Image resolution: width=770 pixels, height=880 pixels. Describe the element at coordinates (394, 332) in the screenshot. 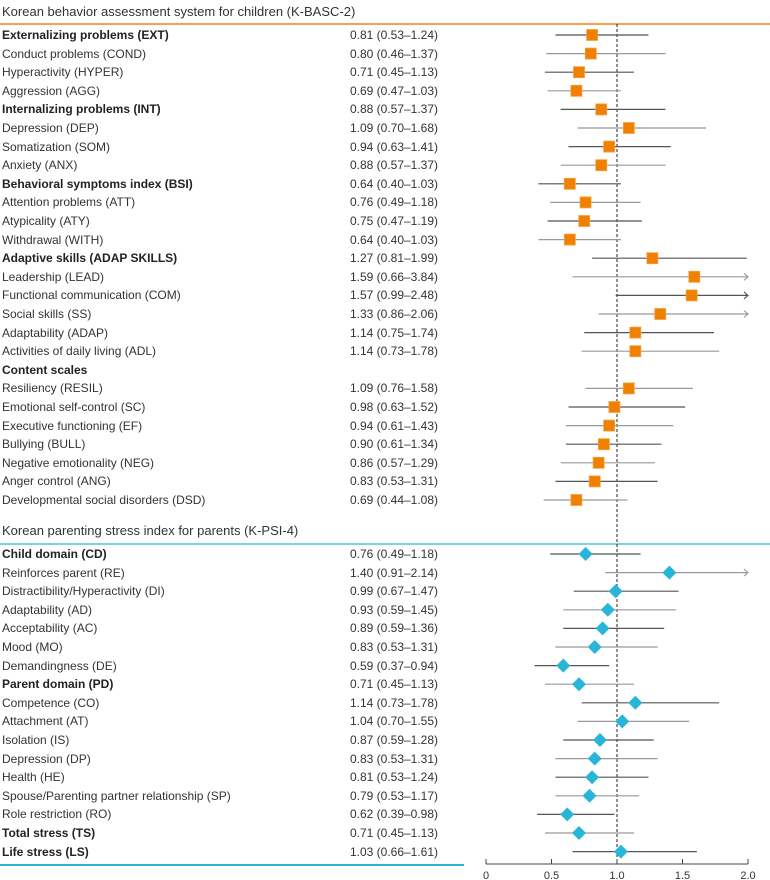

I see `row-value: 1.14 (0.75–1.74)` at that location.